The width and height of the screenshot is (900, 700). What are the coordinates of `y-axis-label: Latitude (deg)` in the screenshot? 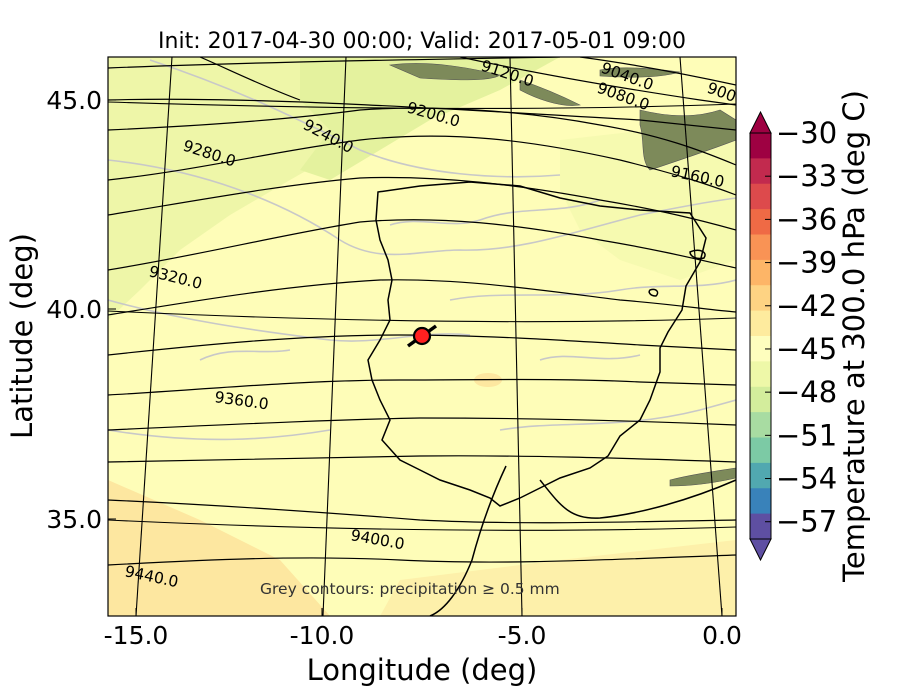 It's located at (22, 336).